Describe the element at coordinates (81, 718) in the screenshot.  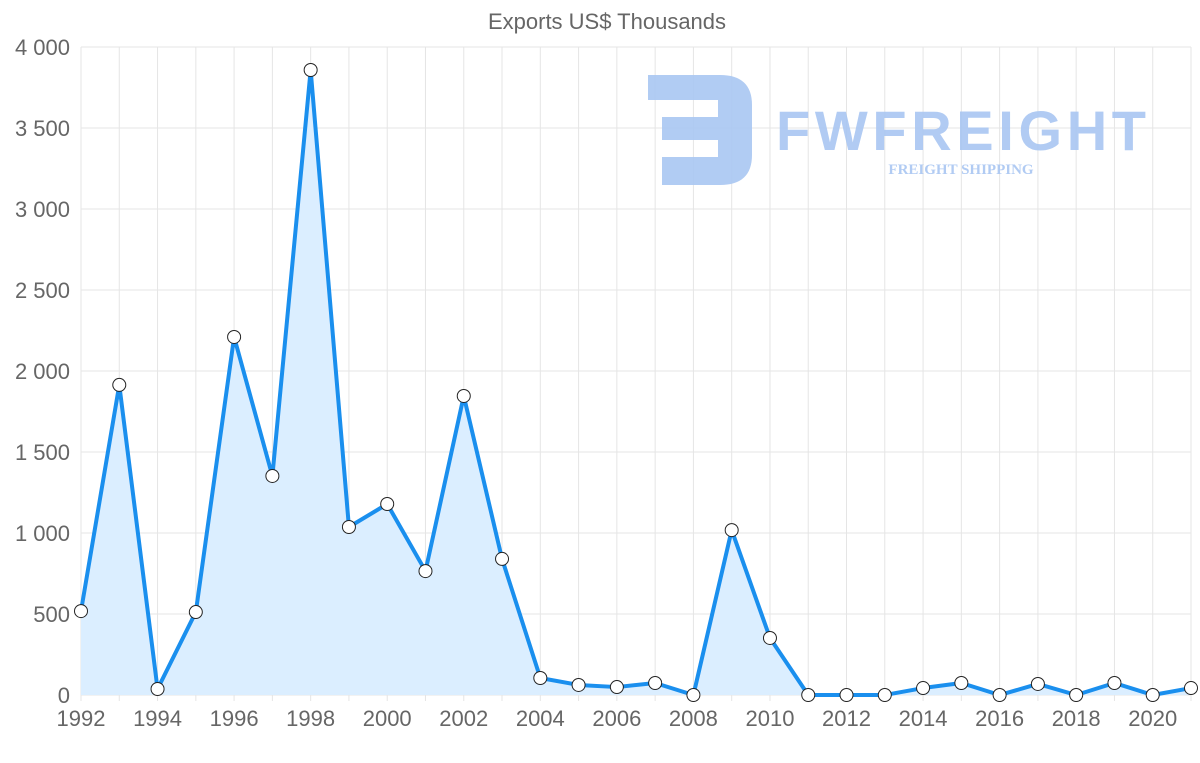
I see `x-tick-label: 1992` at that location.